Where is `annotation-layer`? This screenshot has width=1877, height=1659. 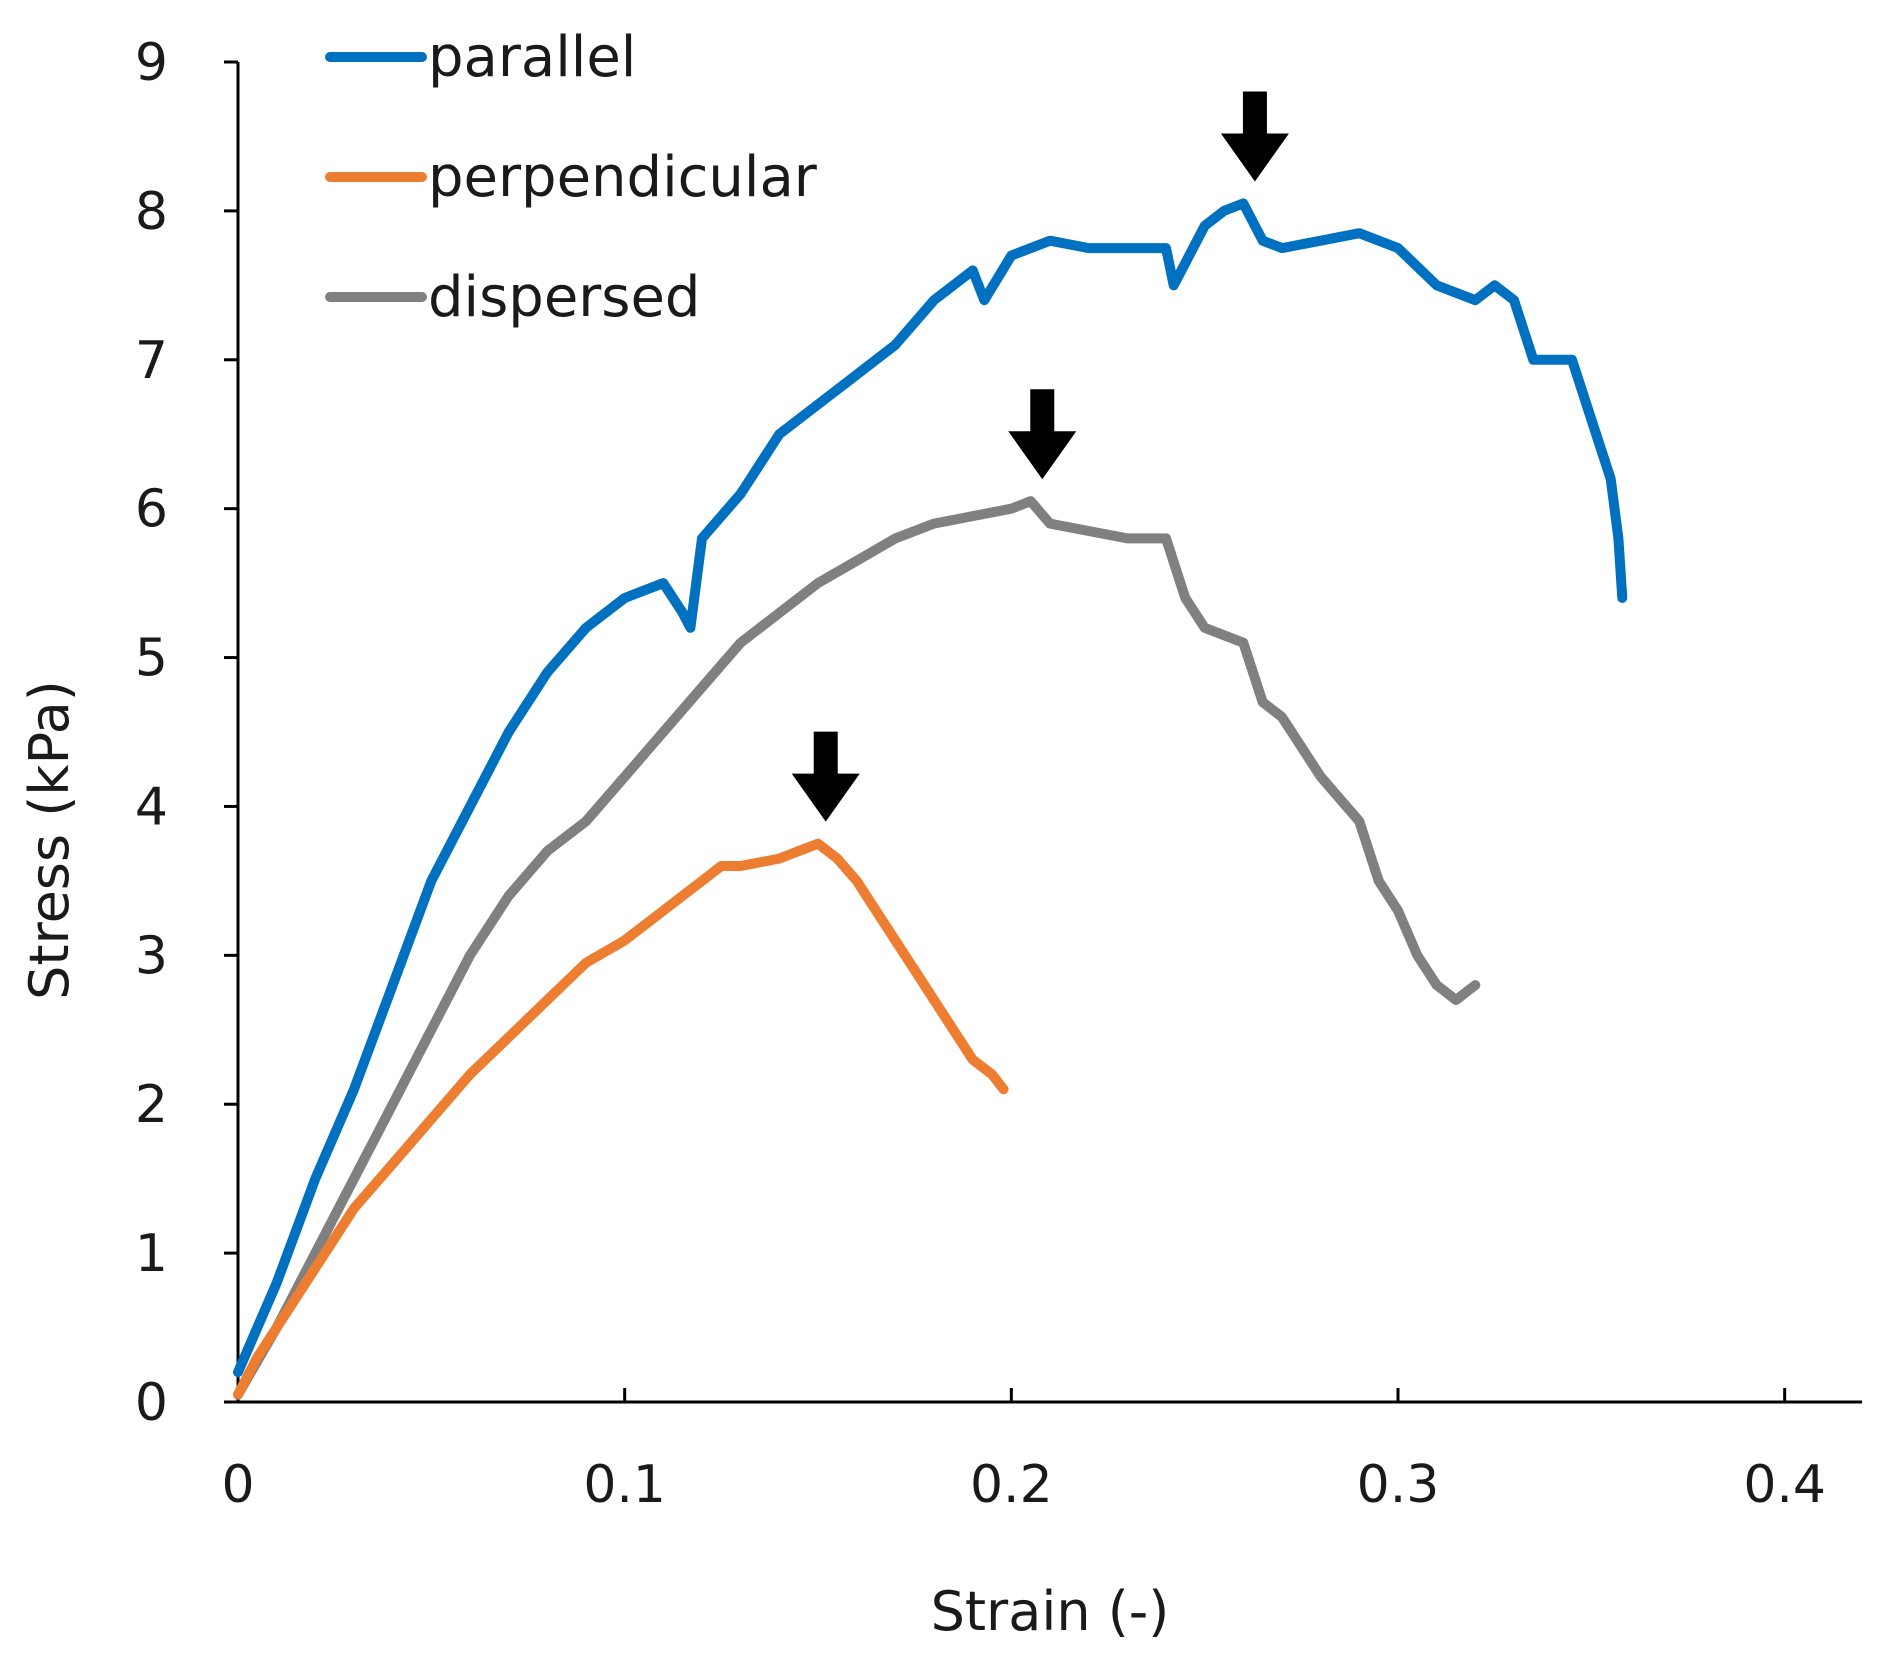
annotation-layer is located at coordinates (1040, 456).